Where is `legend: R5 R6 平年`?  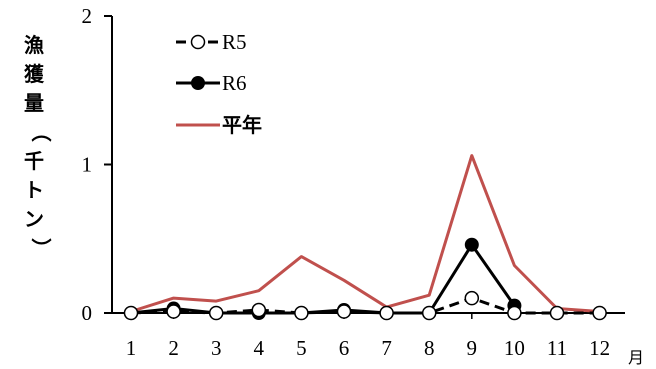 legend: R5 R6 平年 is located at coordinates (219, 83).